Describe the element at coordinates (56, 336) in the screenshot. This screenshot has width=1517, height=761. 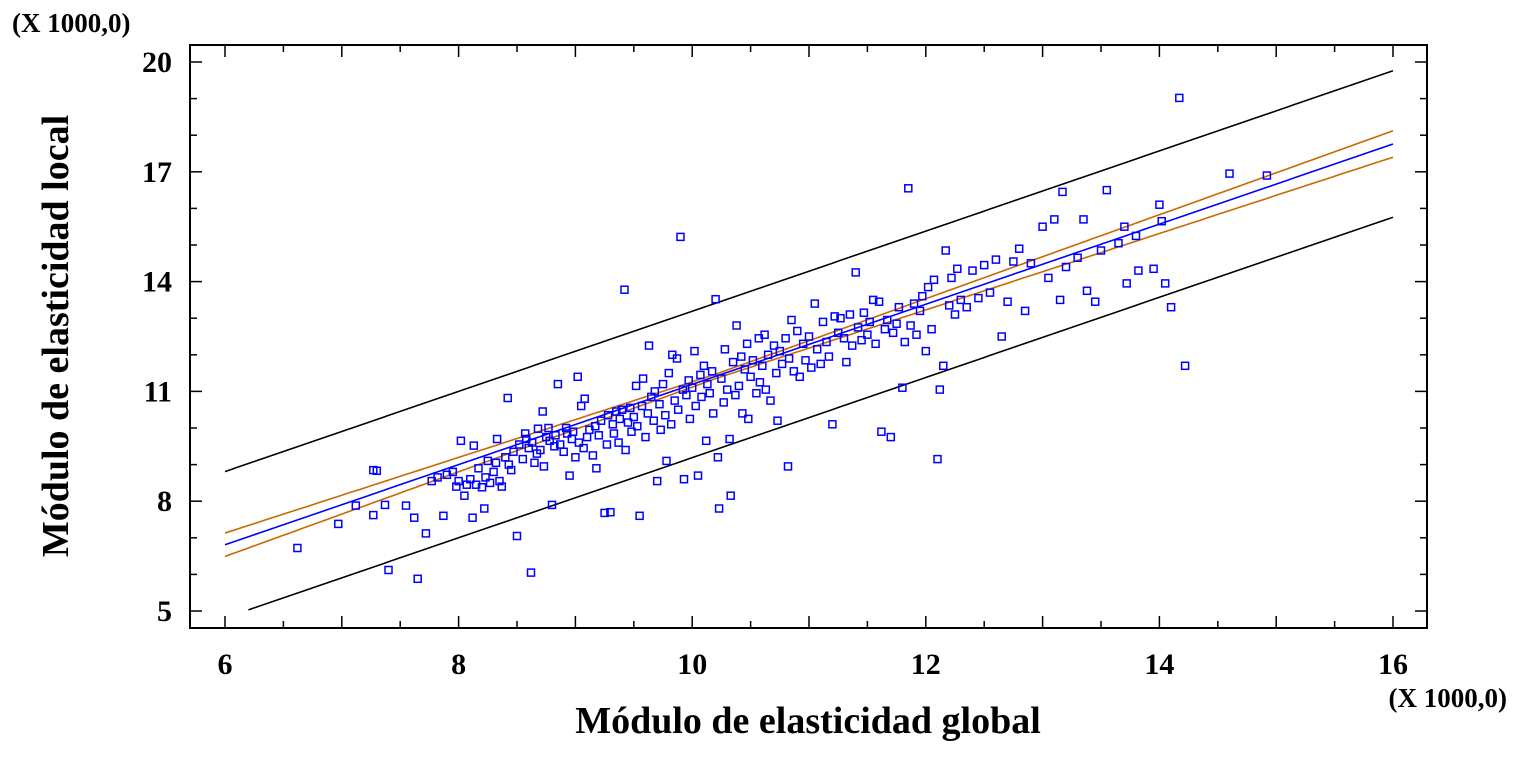
I see `y-axis-title: Módulo de elasticidad local` at that location.